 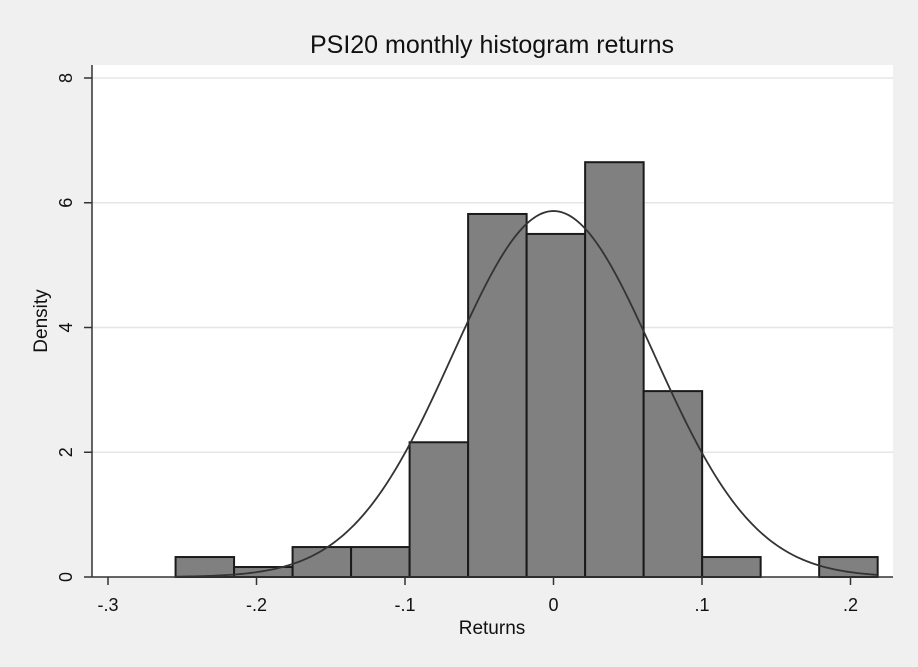 What do you see at coordinates (66, 203) in the screenshot?
I see `y-tick-label: 6` at bounding box center [66, 203].